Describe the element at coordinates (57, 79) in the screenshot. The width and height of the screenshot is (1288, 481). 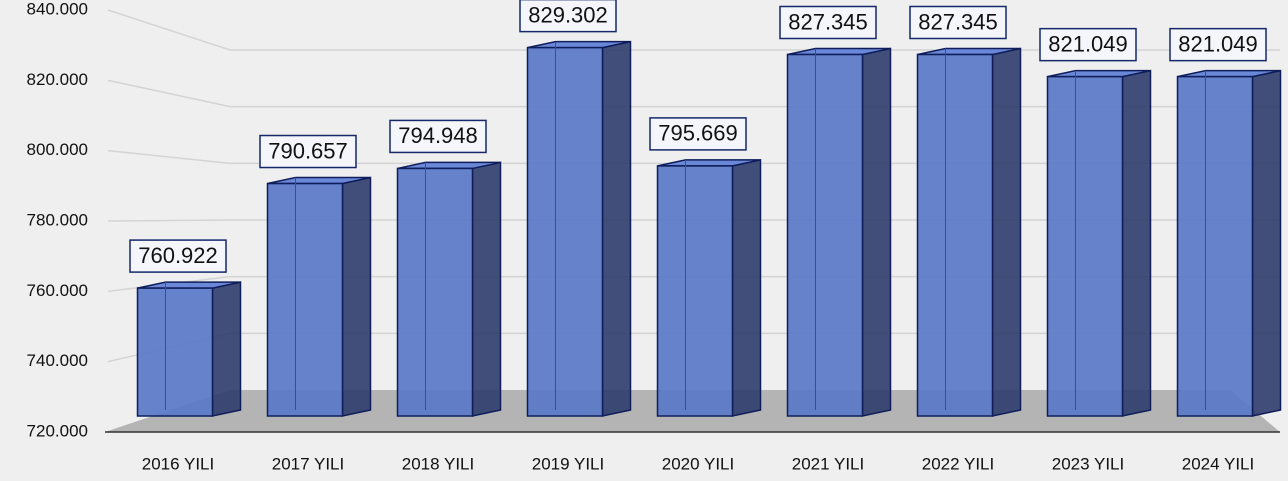
I see `y-tick-label: 820.000` at that location.